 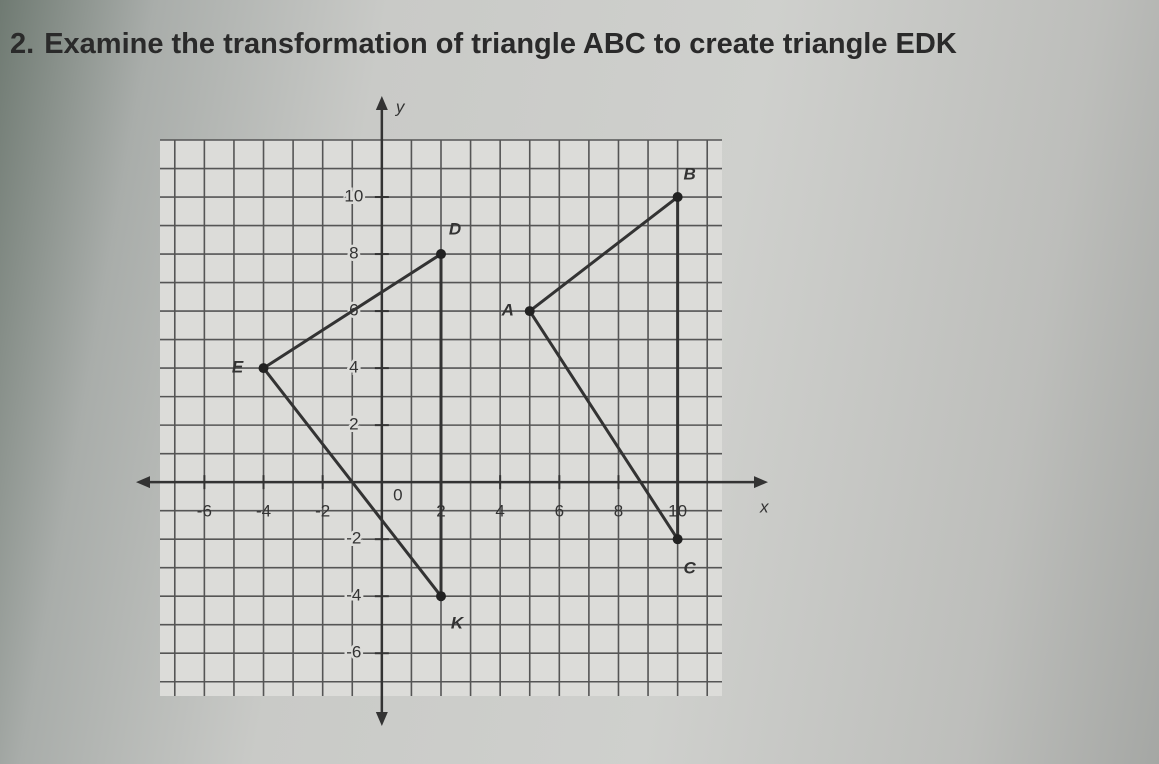 I want to click on y-tick-label: -4, so click(x=353, y=595).